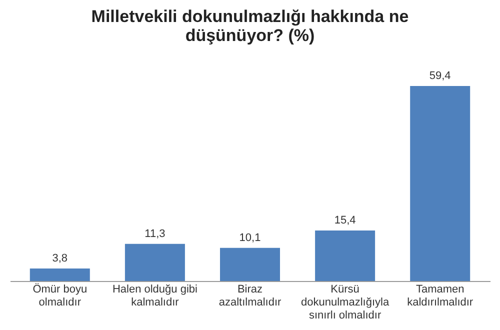  I want to click on x-tick-label: Halen olduğu gibi kalmalıdır, so click(155, 296).